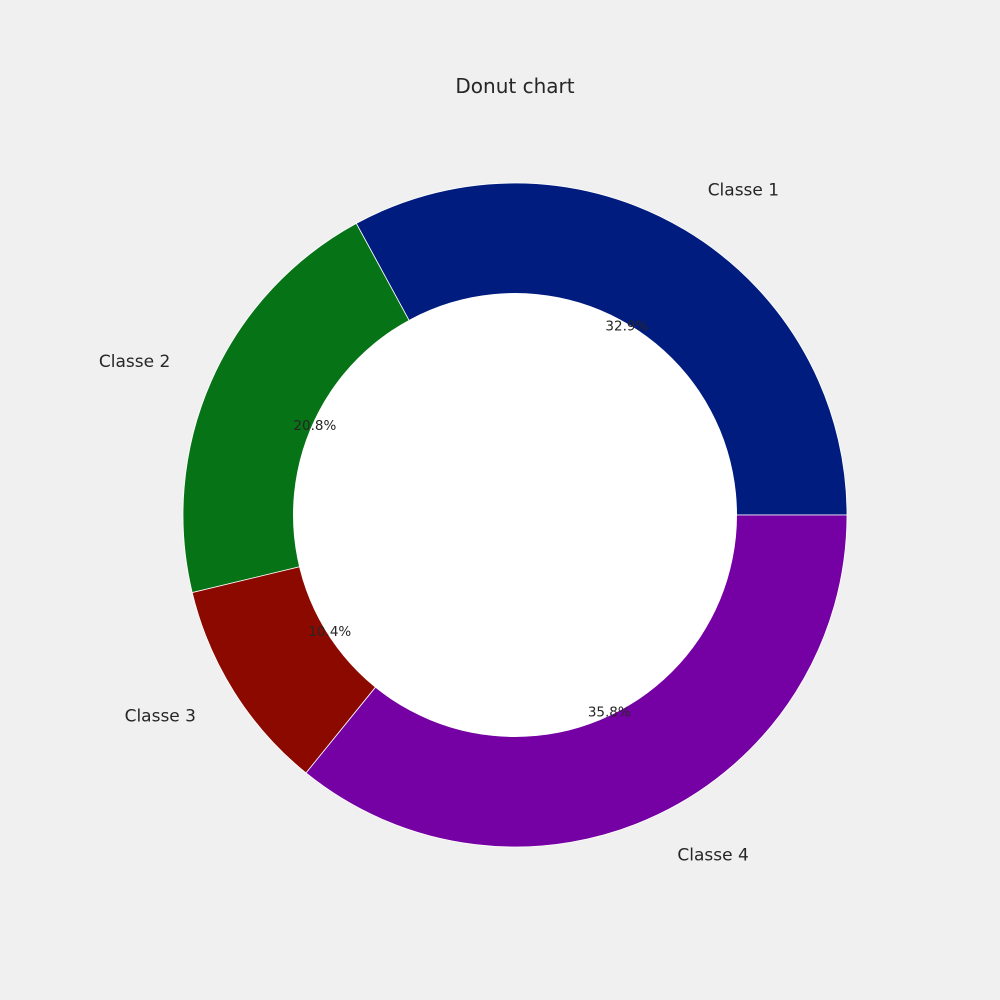  Describe the element at coordinates (609, 713) in the screenshot. I see `percent-label-4: 35.8%` at that location.